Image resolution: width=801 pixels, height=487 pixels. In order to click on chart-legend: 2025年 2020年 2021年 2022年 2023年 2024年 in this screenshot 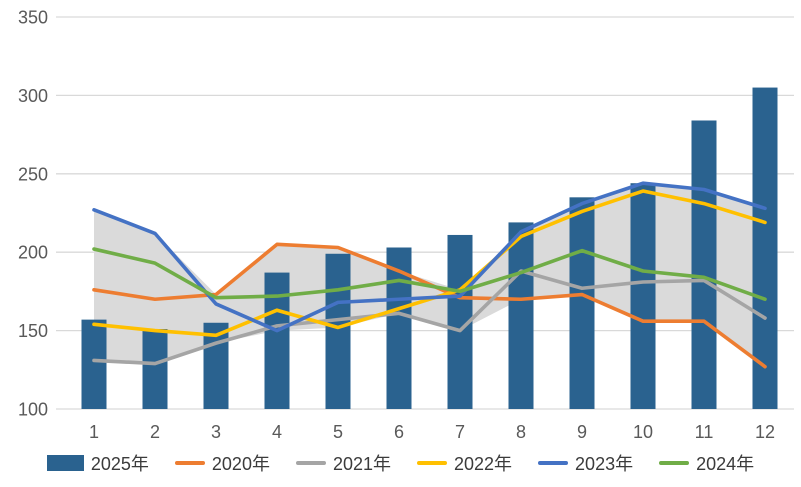, I will do `click(400, 463)`.